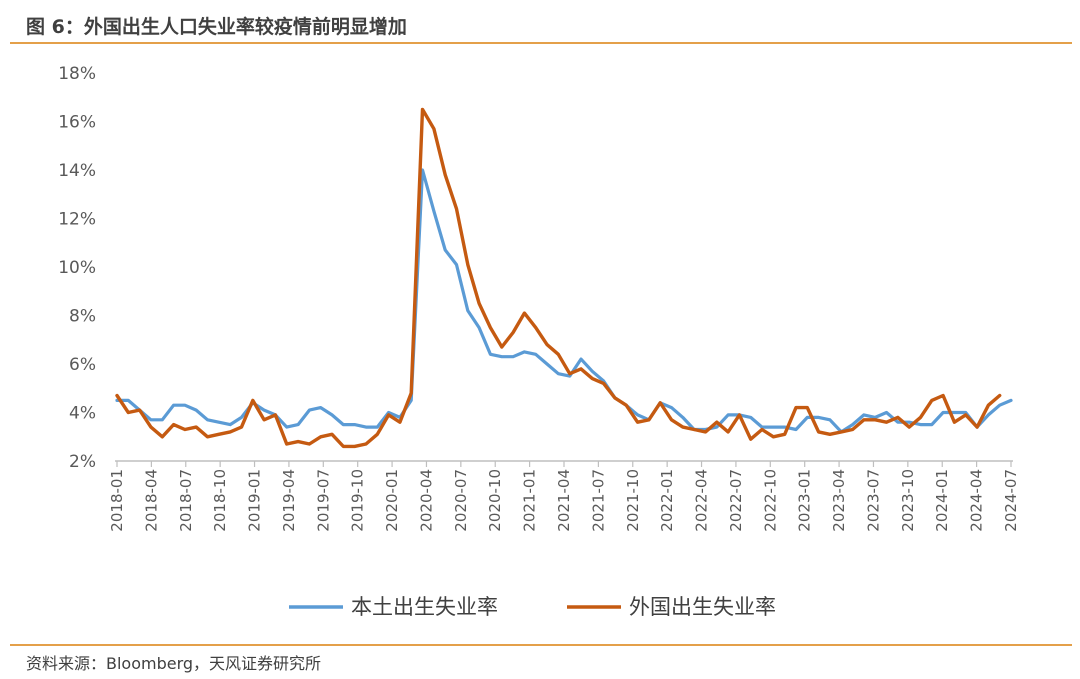  Describe the element at coordinates (770, 500) in the screenshot. I see `x-tick-label: 2022-10` at that location.